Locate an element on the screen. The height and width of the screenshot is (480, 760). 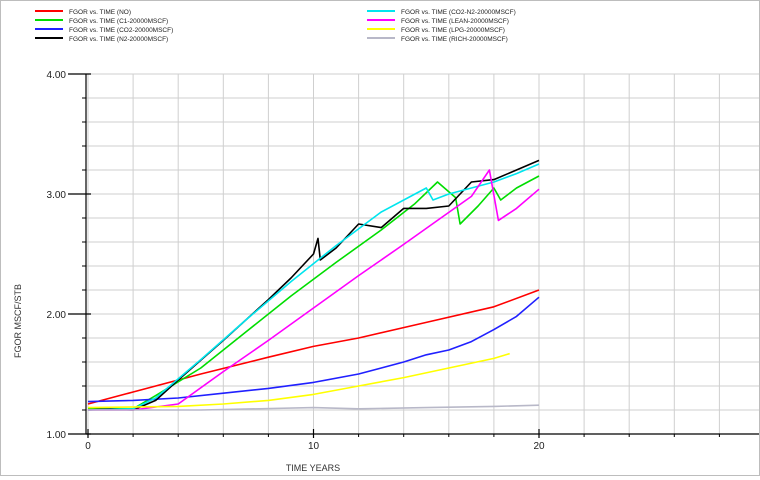
legend-label: FGOR vs. TIME (LPG-20000MSCF) is located at coordinates (453, 30).